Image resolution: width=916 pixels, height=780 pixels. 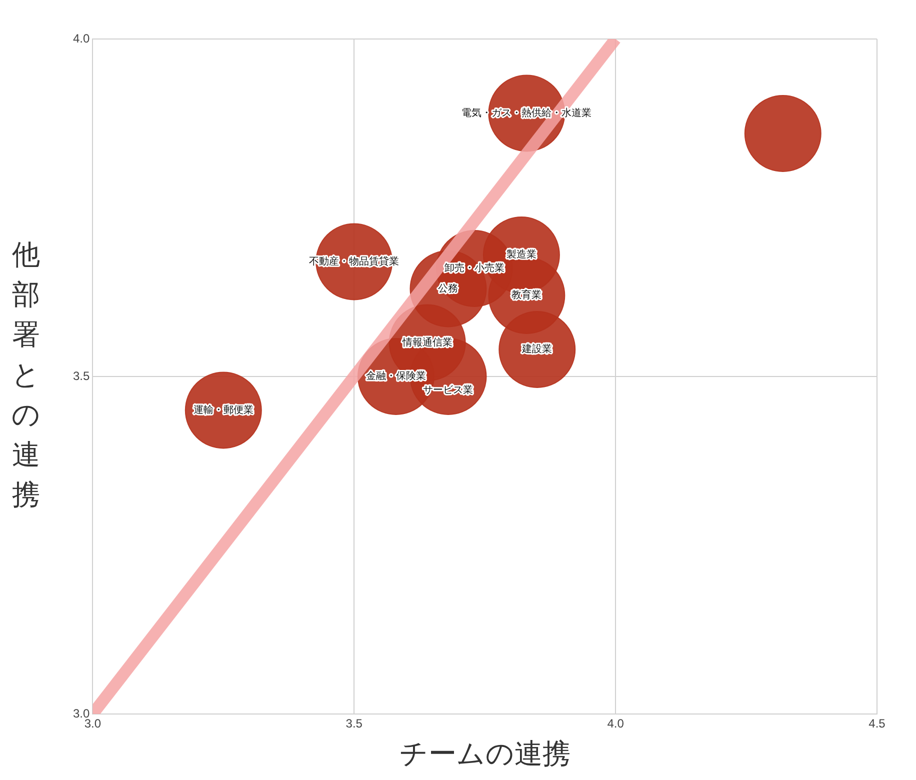 What do you see at coordinates (354, 723) in the screenshot?
I see `x-tick-label: 3.5` at bounding box center [354, 723].